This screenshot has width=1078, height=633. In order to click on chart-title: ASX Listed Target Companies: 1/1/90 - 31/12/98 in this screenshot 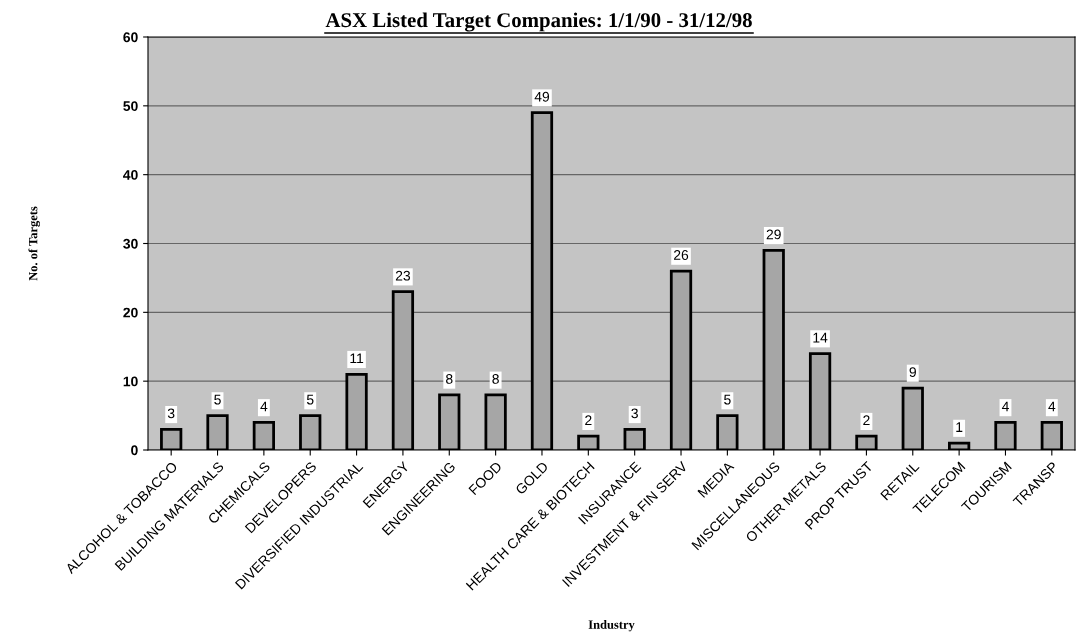, I will do `click(538, 22)`.